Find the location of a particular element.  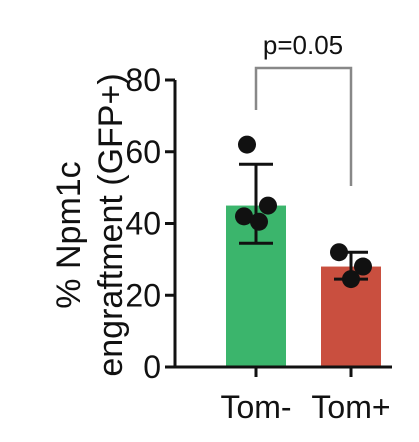

p-value-annotation: p=0.05 is located at coordinates (303, 45).